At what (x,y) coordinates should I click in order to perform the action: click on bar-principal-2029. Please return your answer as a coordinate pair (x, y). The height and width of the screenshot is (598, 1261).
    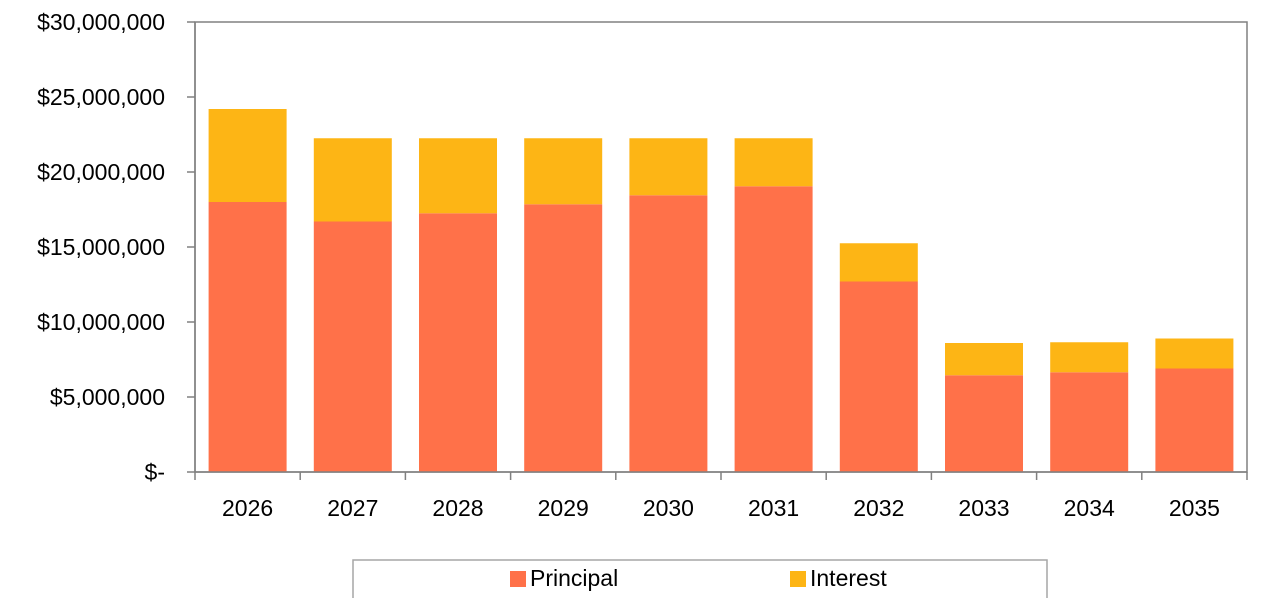
    Looking at the image, I should click on (563, 338).